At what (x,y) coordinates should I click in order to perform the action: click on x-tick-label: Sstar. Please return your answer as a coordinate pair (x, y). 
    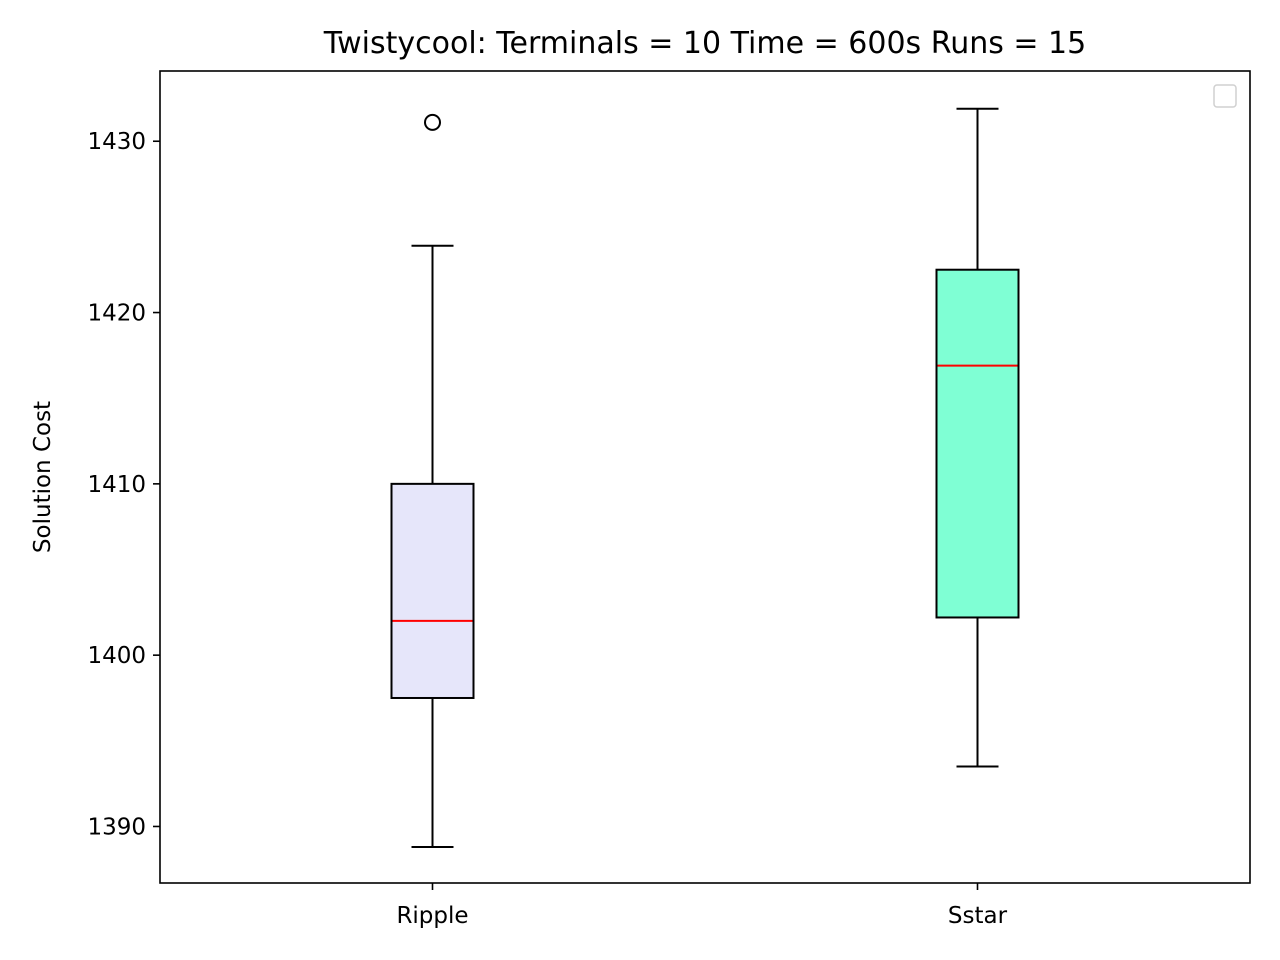
    Looking at the image, I should click on (978, 916).